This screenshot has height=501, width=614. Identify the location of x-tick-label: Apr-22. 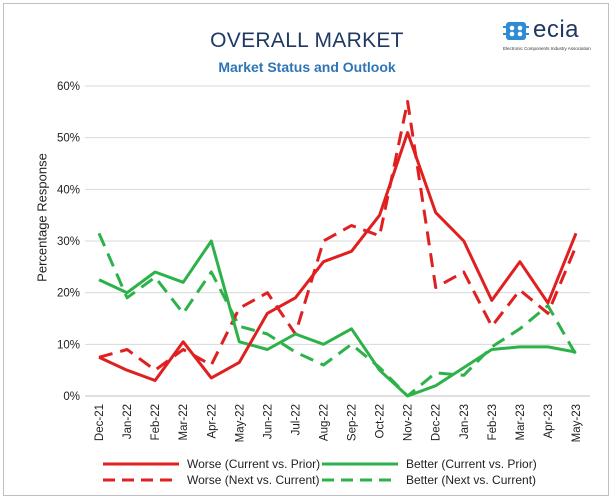
(212, 421).